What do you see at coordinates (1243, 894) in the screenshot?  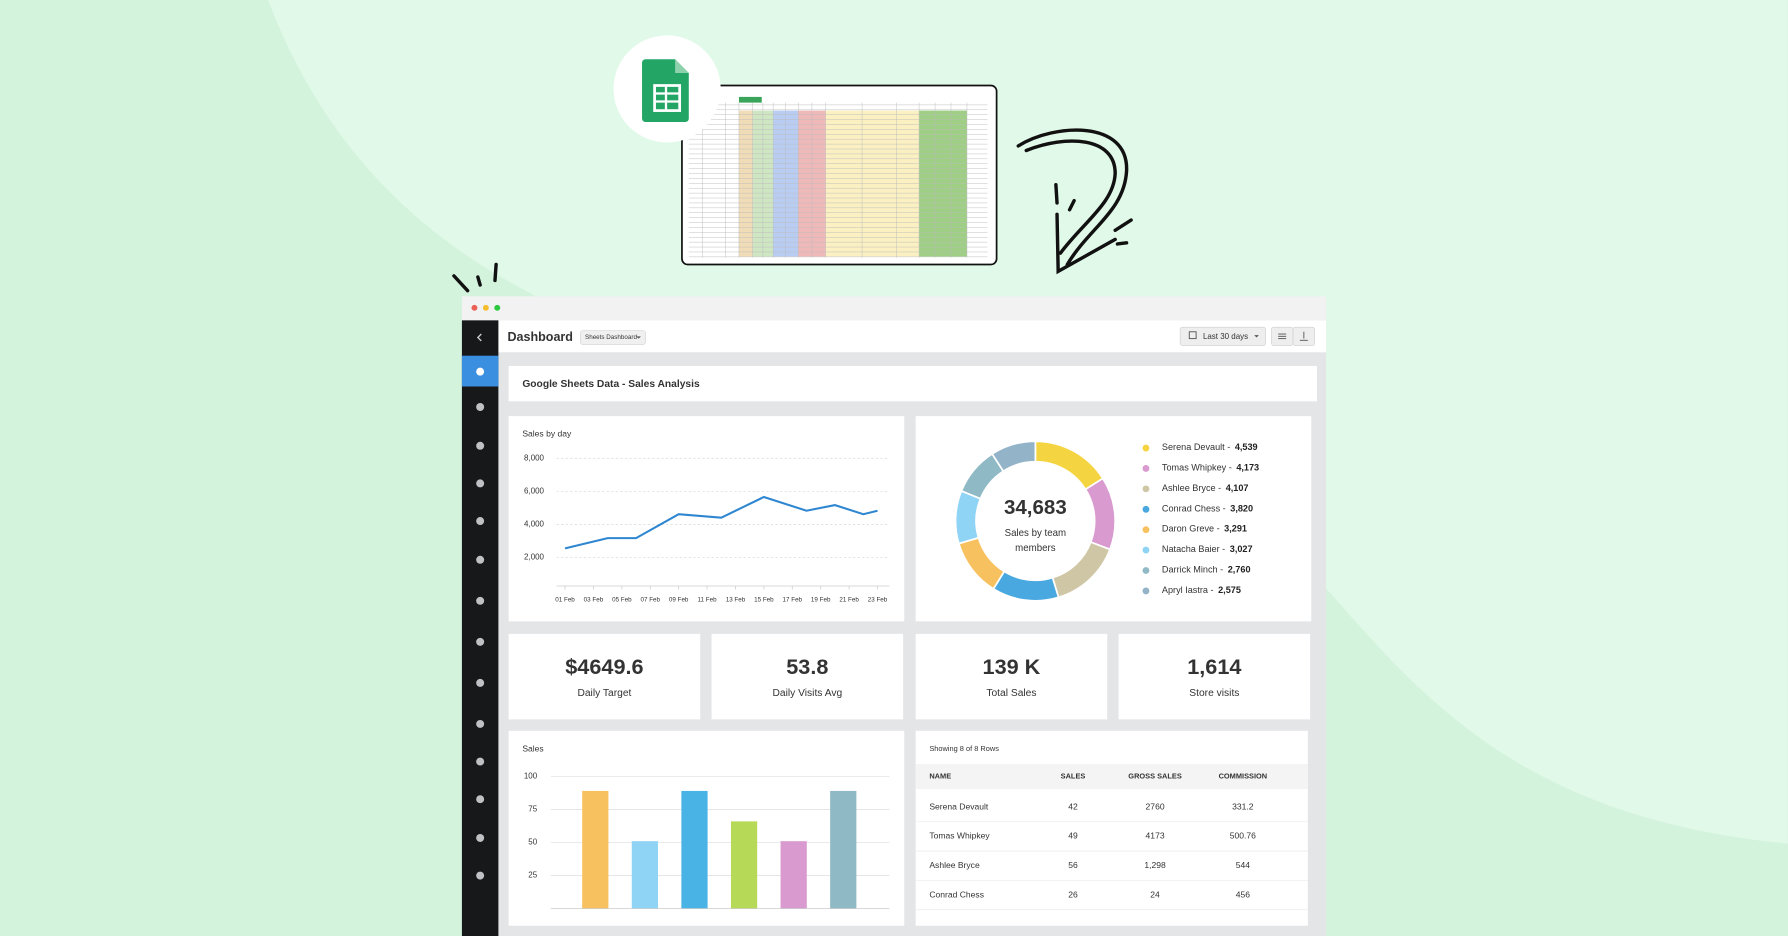 I see `table-cell: 456` at bounding box center [1243, 894].